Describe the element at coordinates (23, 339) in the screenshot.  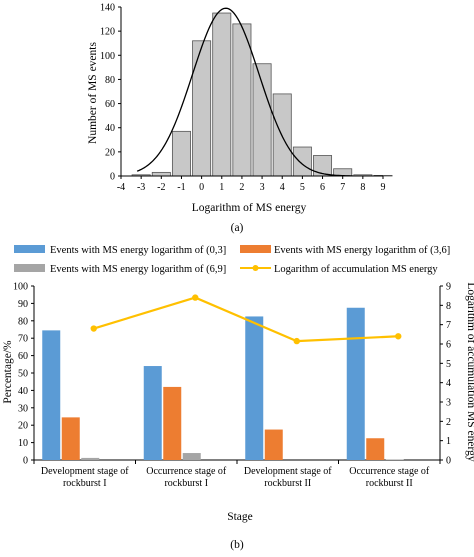
I see `stage-chart-left-tick-label: 70` at that location.